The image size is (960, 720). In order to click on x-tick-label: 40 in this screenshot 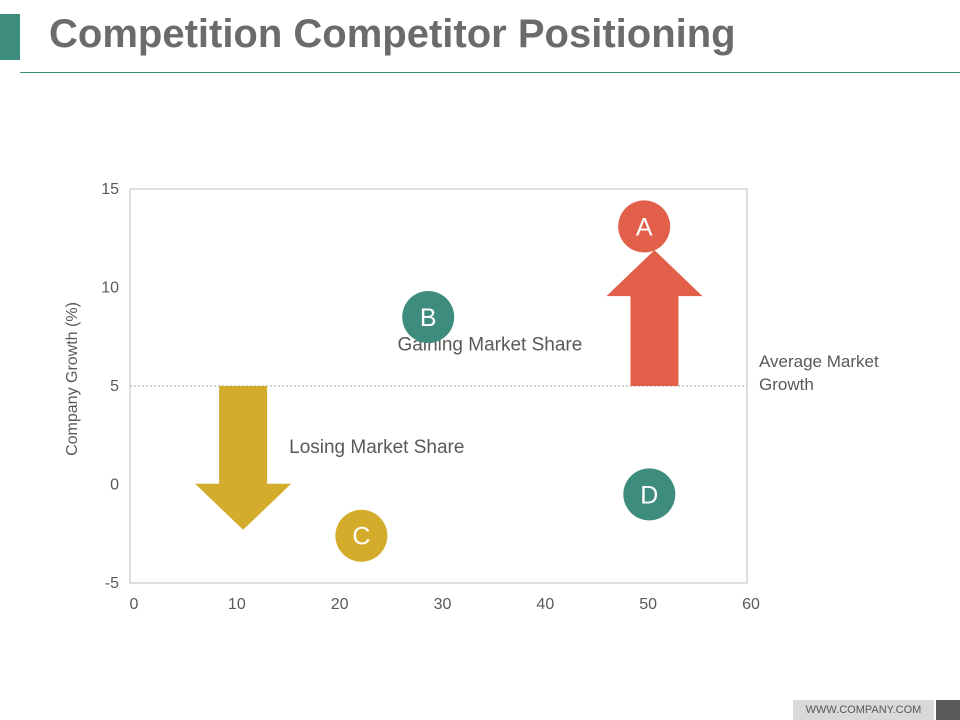, I will do `click(545, 604)`.